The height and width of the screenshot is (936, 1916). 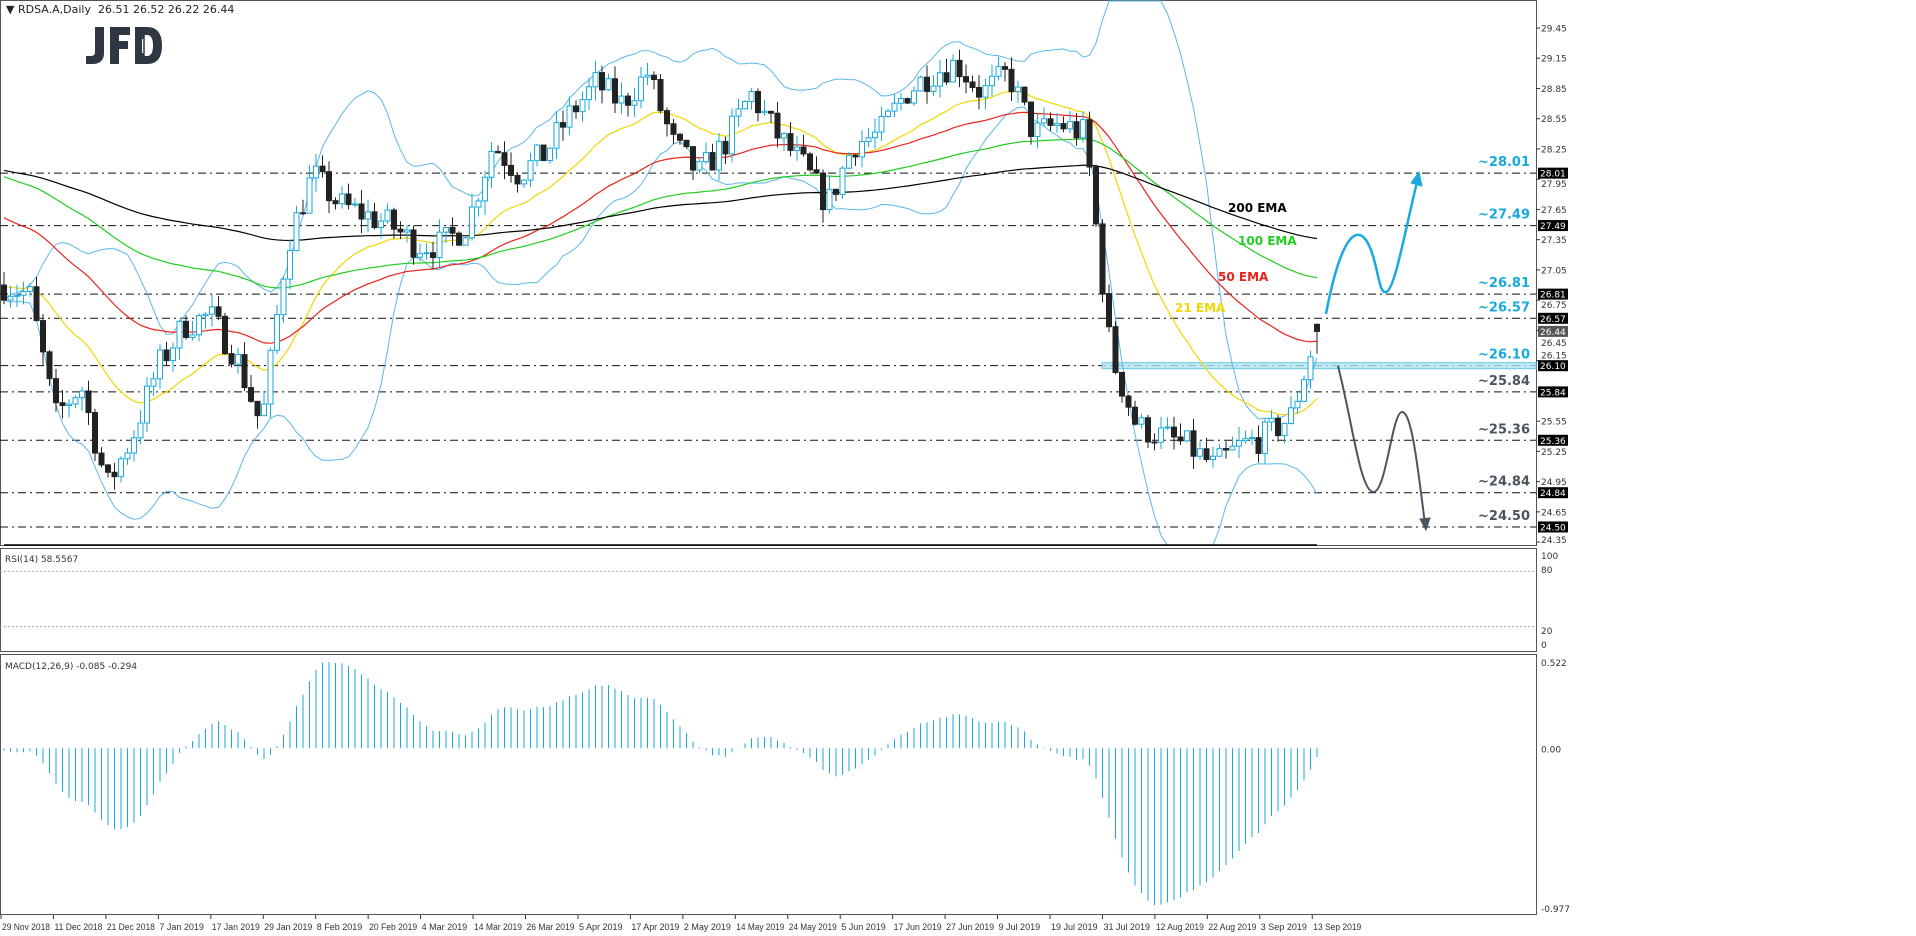 What do you see at coordinates (12, 9) in the screenshot?
I see `dropdown-triangle-icon: ▼` at bounding box center [12, 9].